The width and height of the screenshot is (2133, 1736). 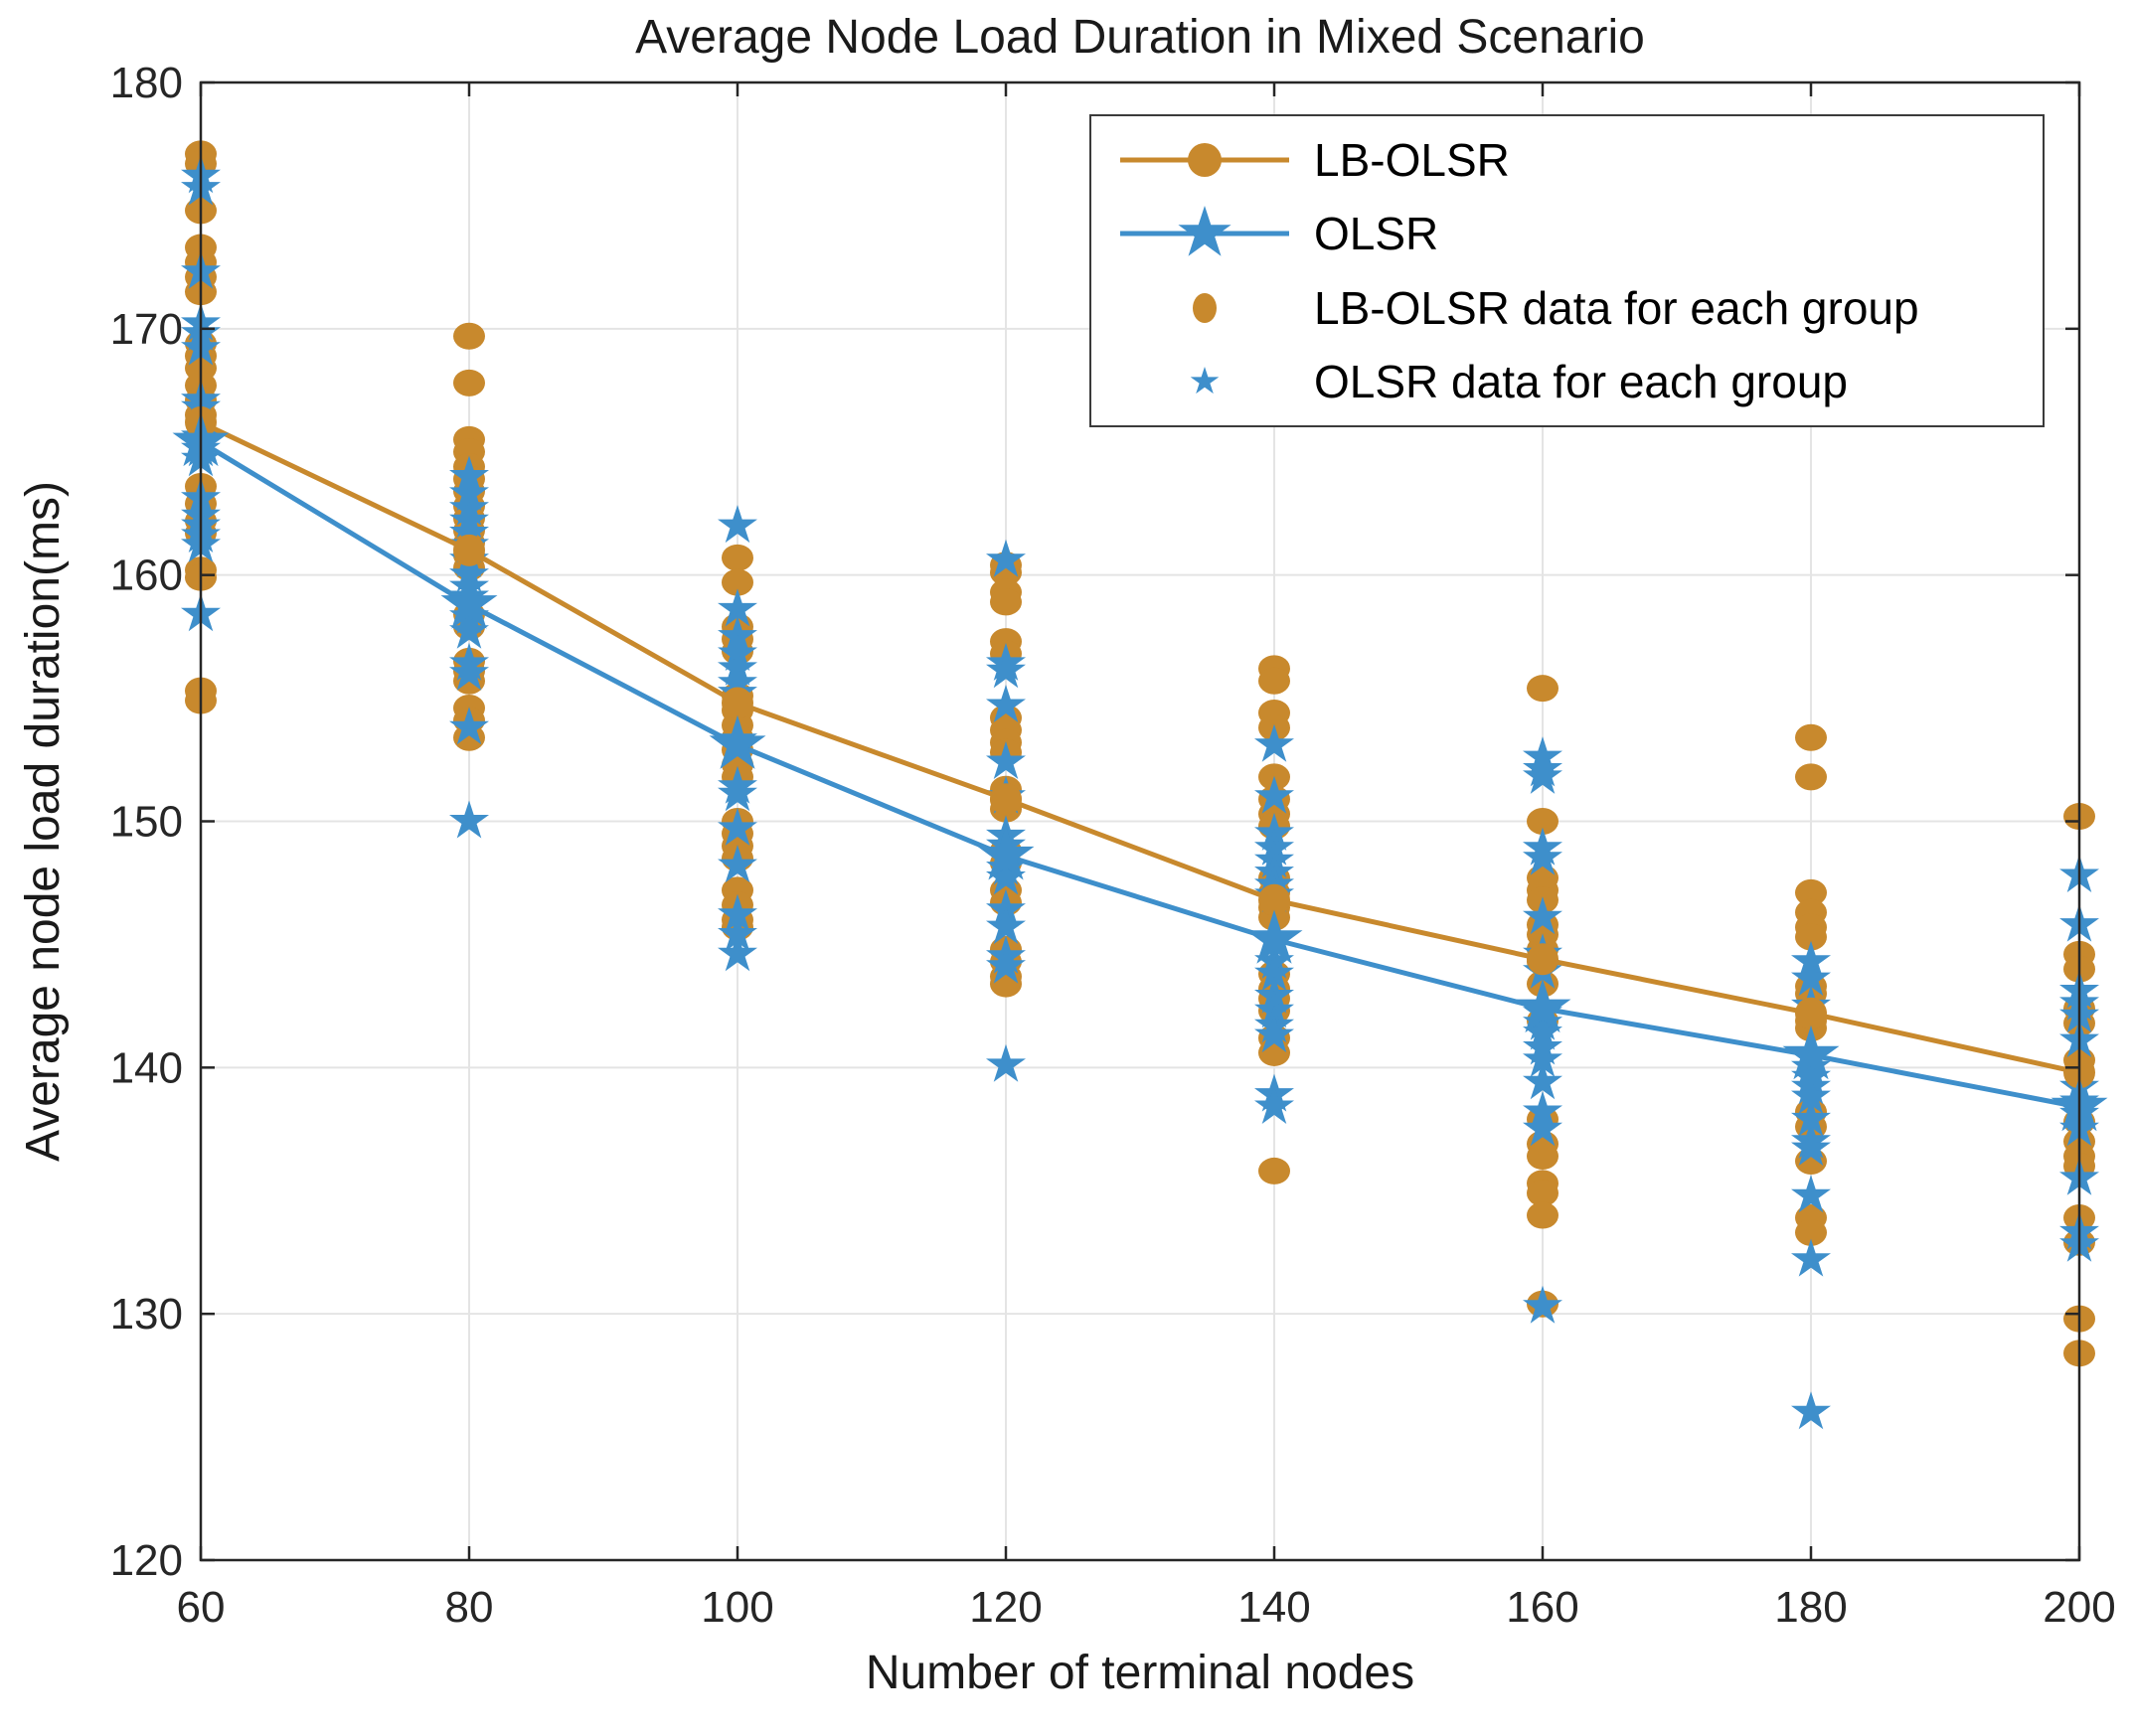 I want to click on lb-olsr-scatter-marker-icon, so click(x=1205, y=308).